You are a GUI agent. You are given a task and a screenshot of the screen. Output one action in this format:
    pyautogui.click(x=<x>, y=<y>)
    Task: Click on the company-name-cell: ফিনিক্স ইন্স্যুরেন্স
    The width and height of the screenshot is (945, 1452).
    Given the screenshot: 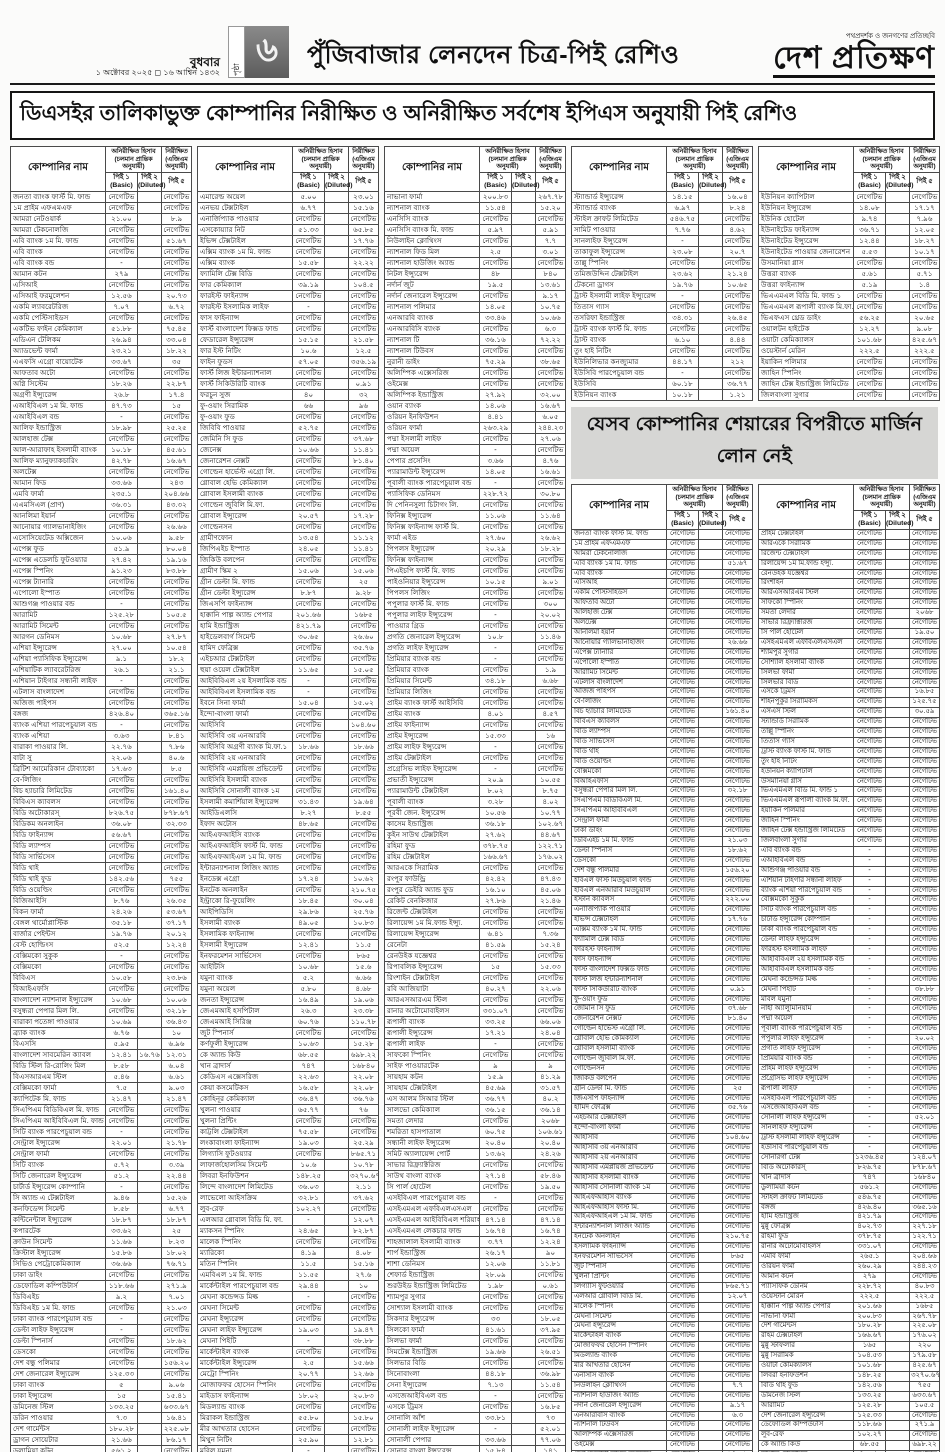 What is the action you would take?
    pyautogui.click(x=432, y=515)
    